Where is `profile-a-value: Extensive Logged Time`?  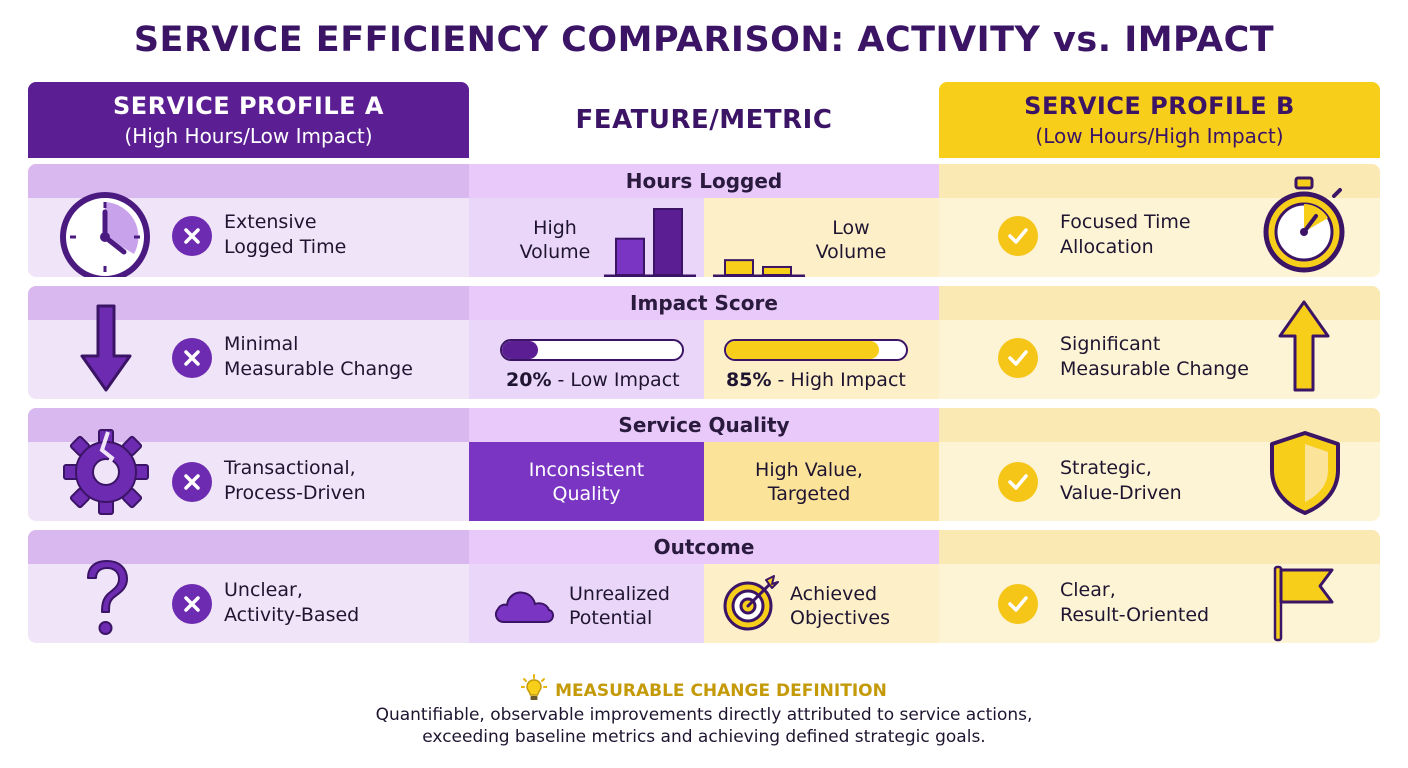
profile-a-value: Extensive Logged Time is located at coordinates (285, 234).